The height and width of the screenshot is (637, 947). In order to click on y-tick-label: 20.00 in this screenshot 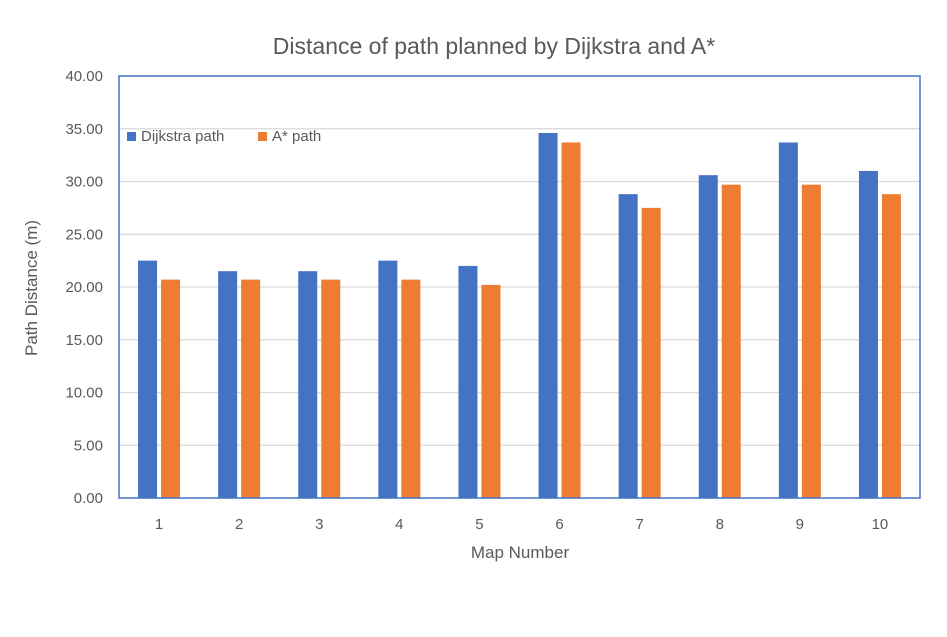, I will do `click(84, 287)`.